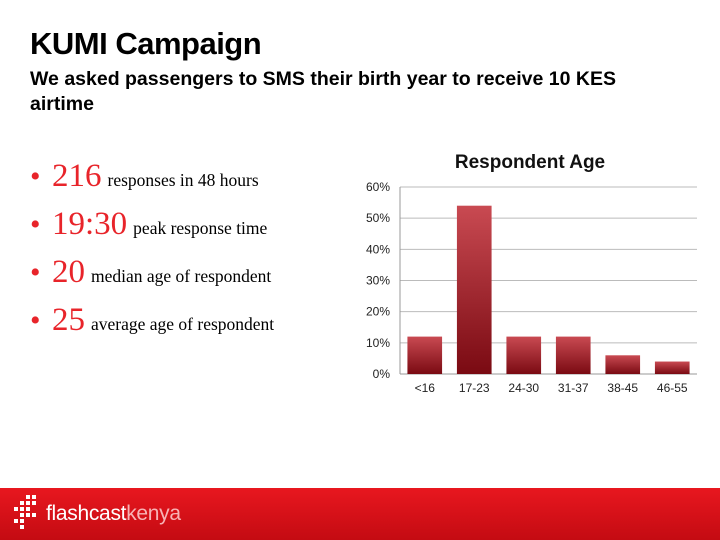 This screenshot has height=540, width=720. Describe the element at coordinates (360, 514) in the screenshot. I see `footer-bar: flashcastkenya` at that location.